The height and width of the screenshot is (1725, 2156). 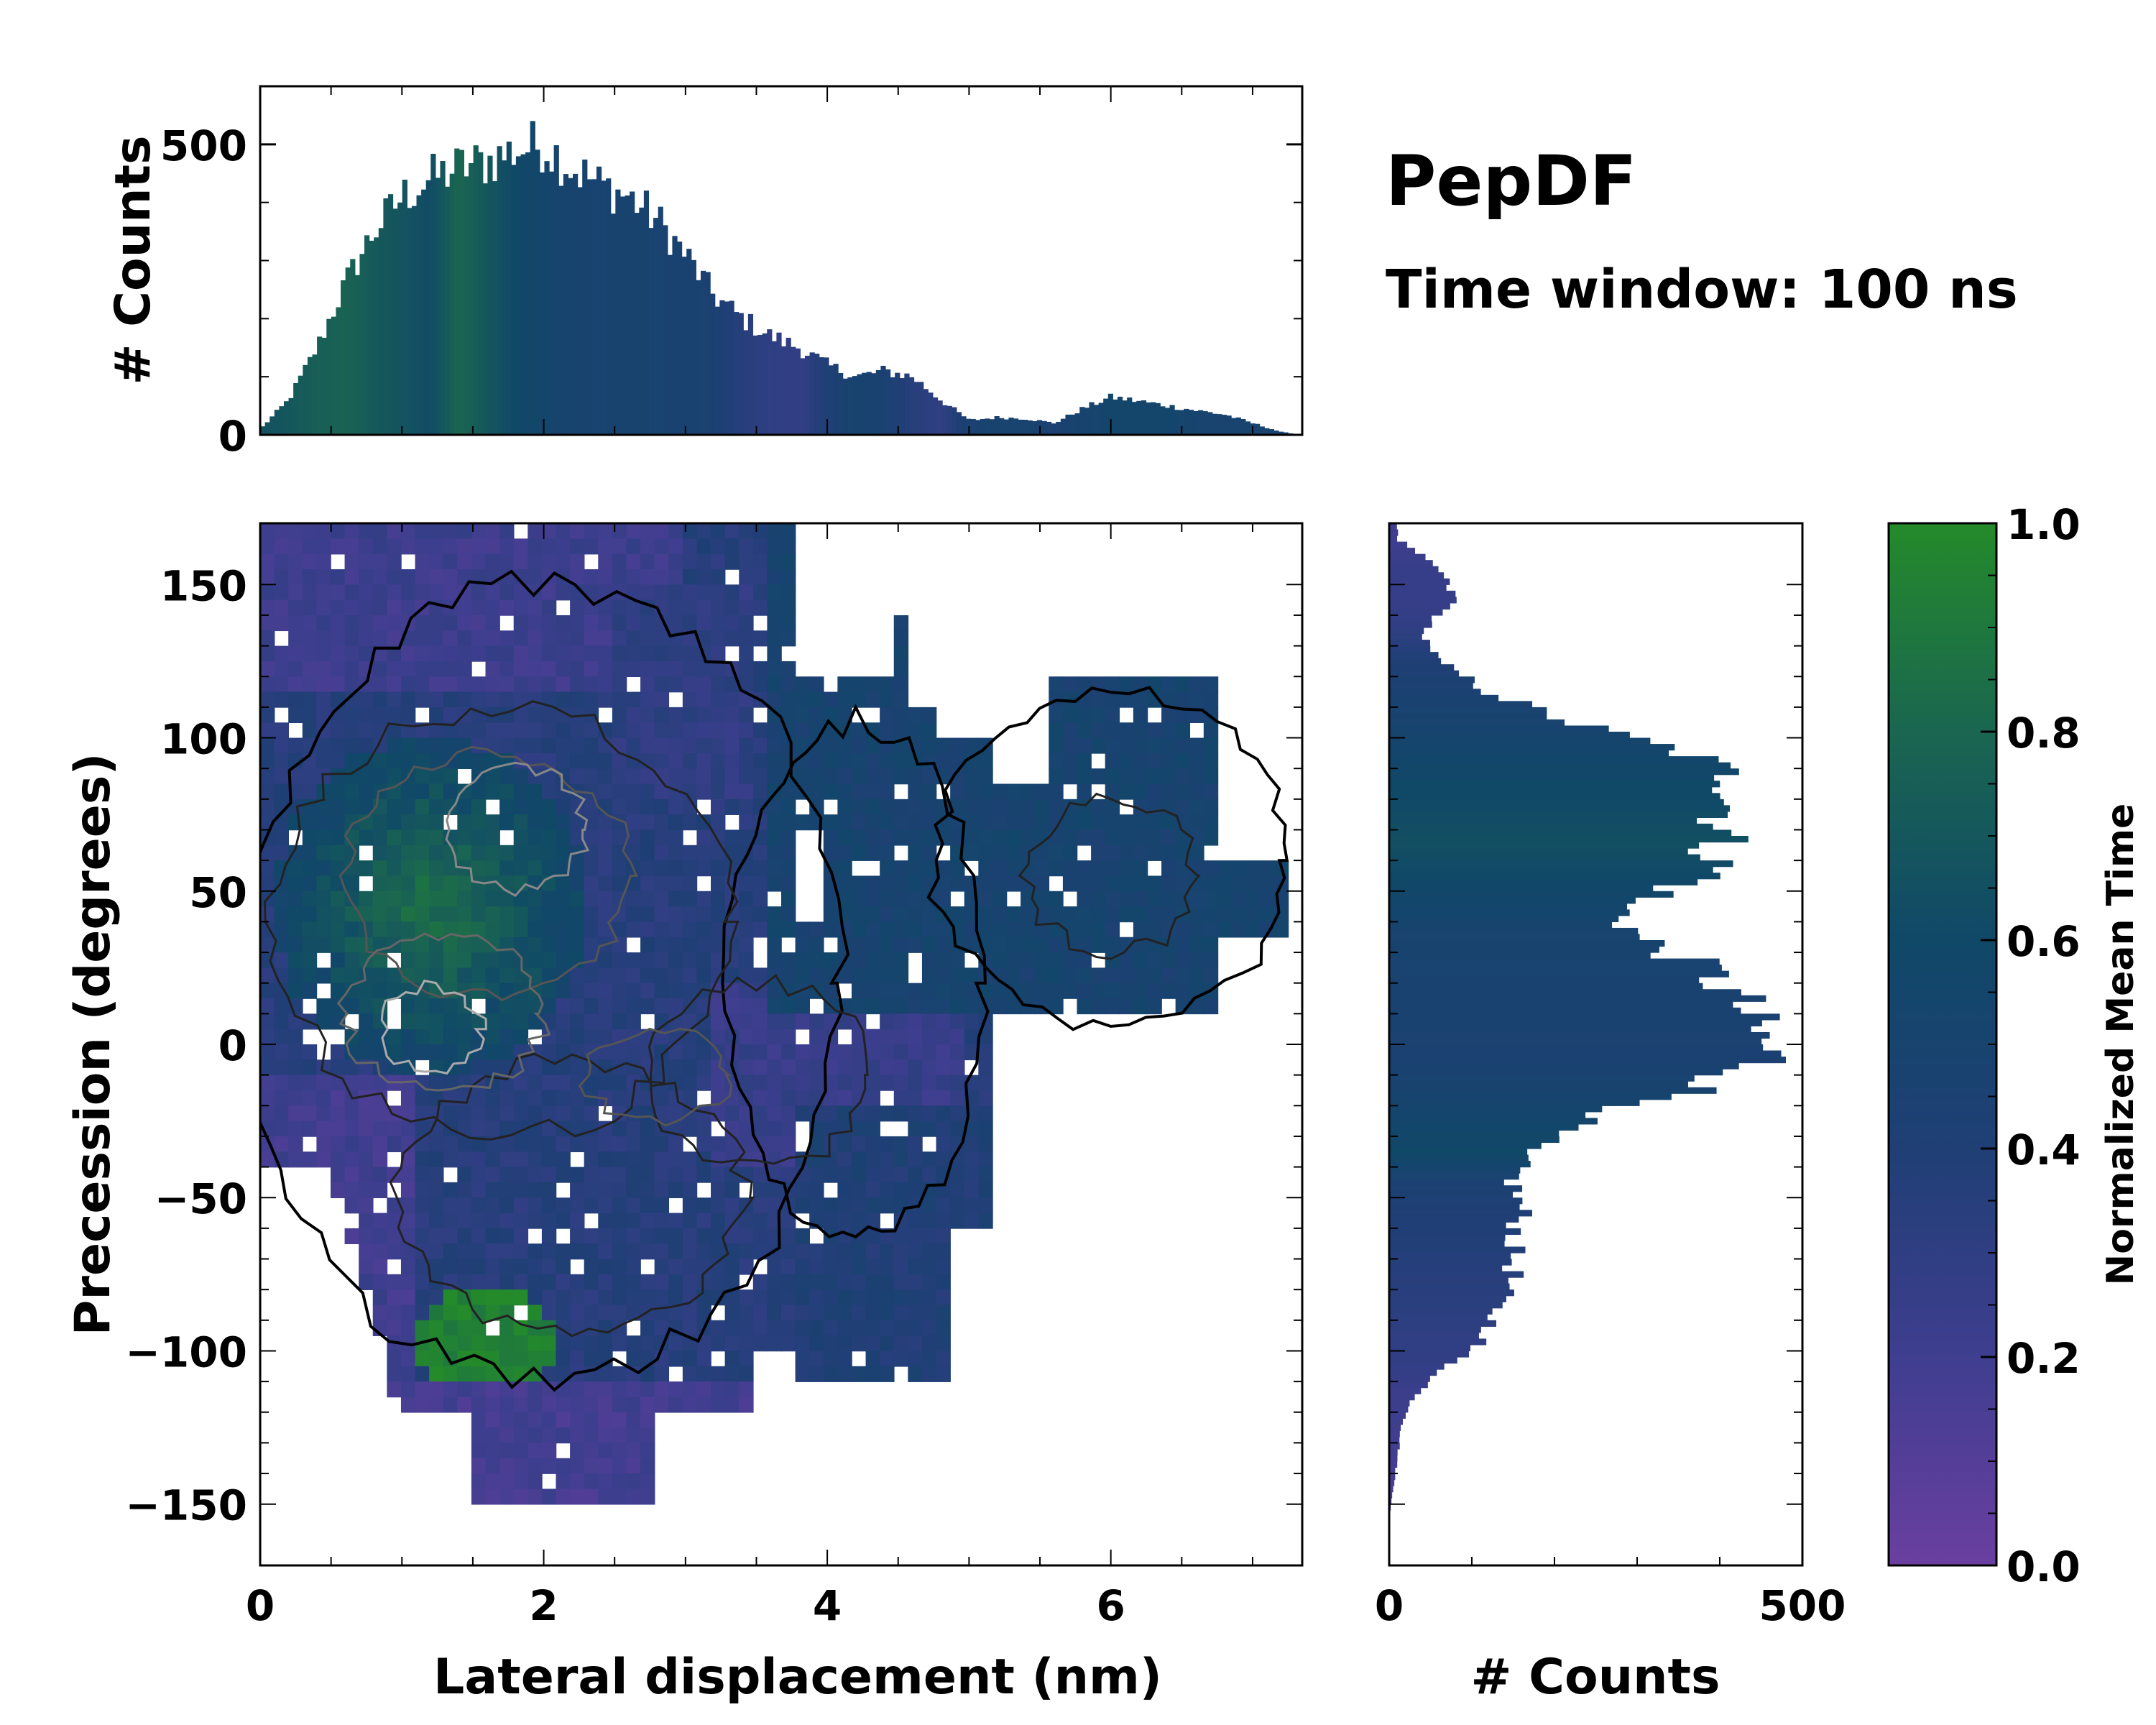 What do you see at coordinates (1107, 858) in the screenshot?
I see `contour-line` at bounding box center [1107, 858].